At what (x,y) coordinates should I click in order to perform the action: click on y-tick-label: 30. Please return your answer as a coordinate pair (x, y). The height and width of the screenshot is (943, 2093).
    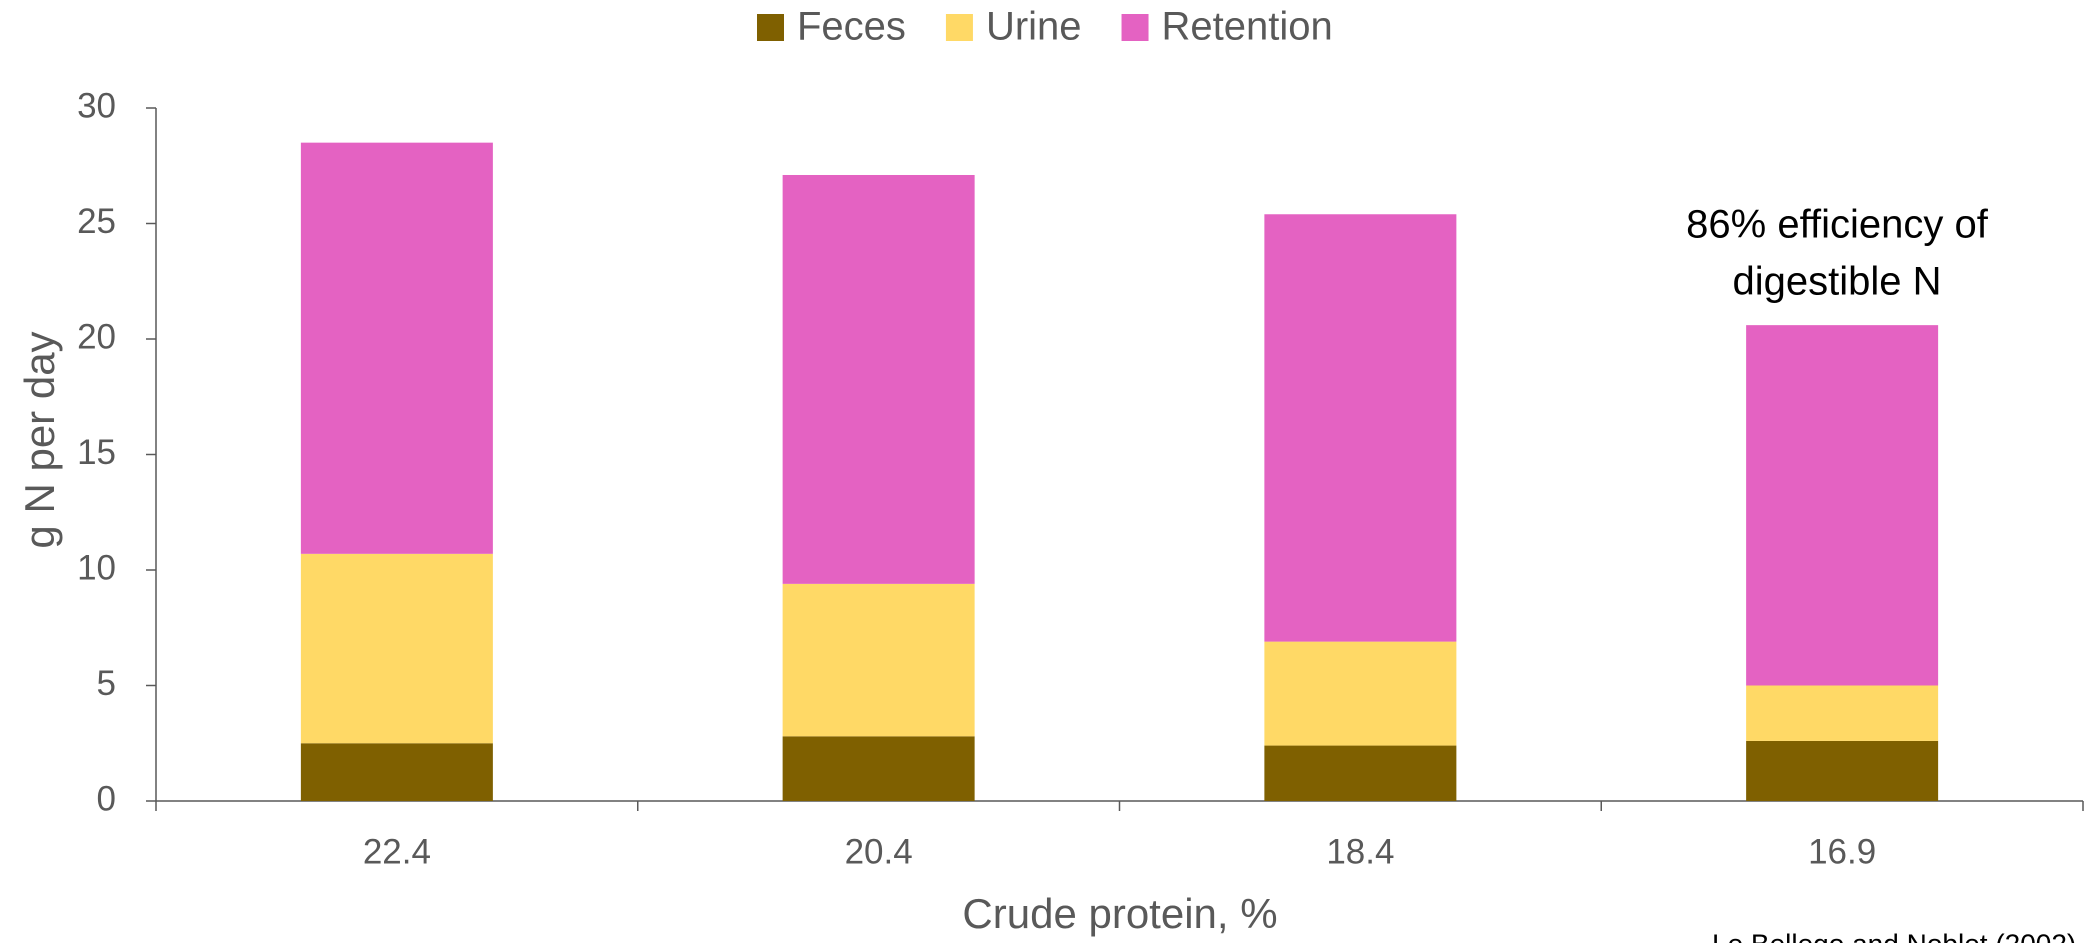
    Looking at the image, I should click on (96, 105).